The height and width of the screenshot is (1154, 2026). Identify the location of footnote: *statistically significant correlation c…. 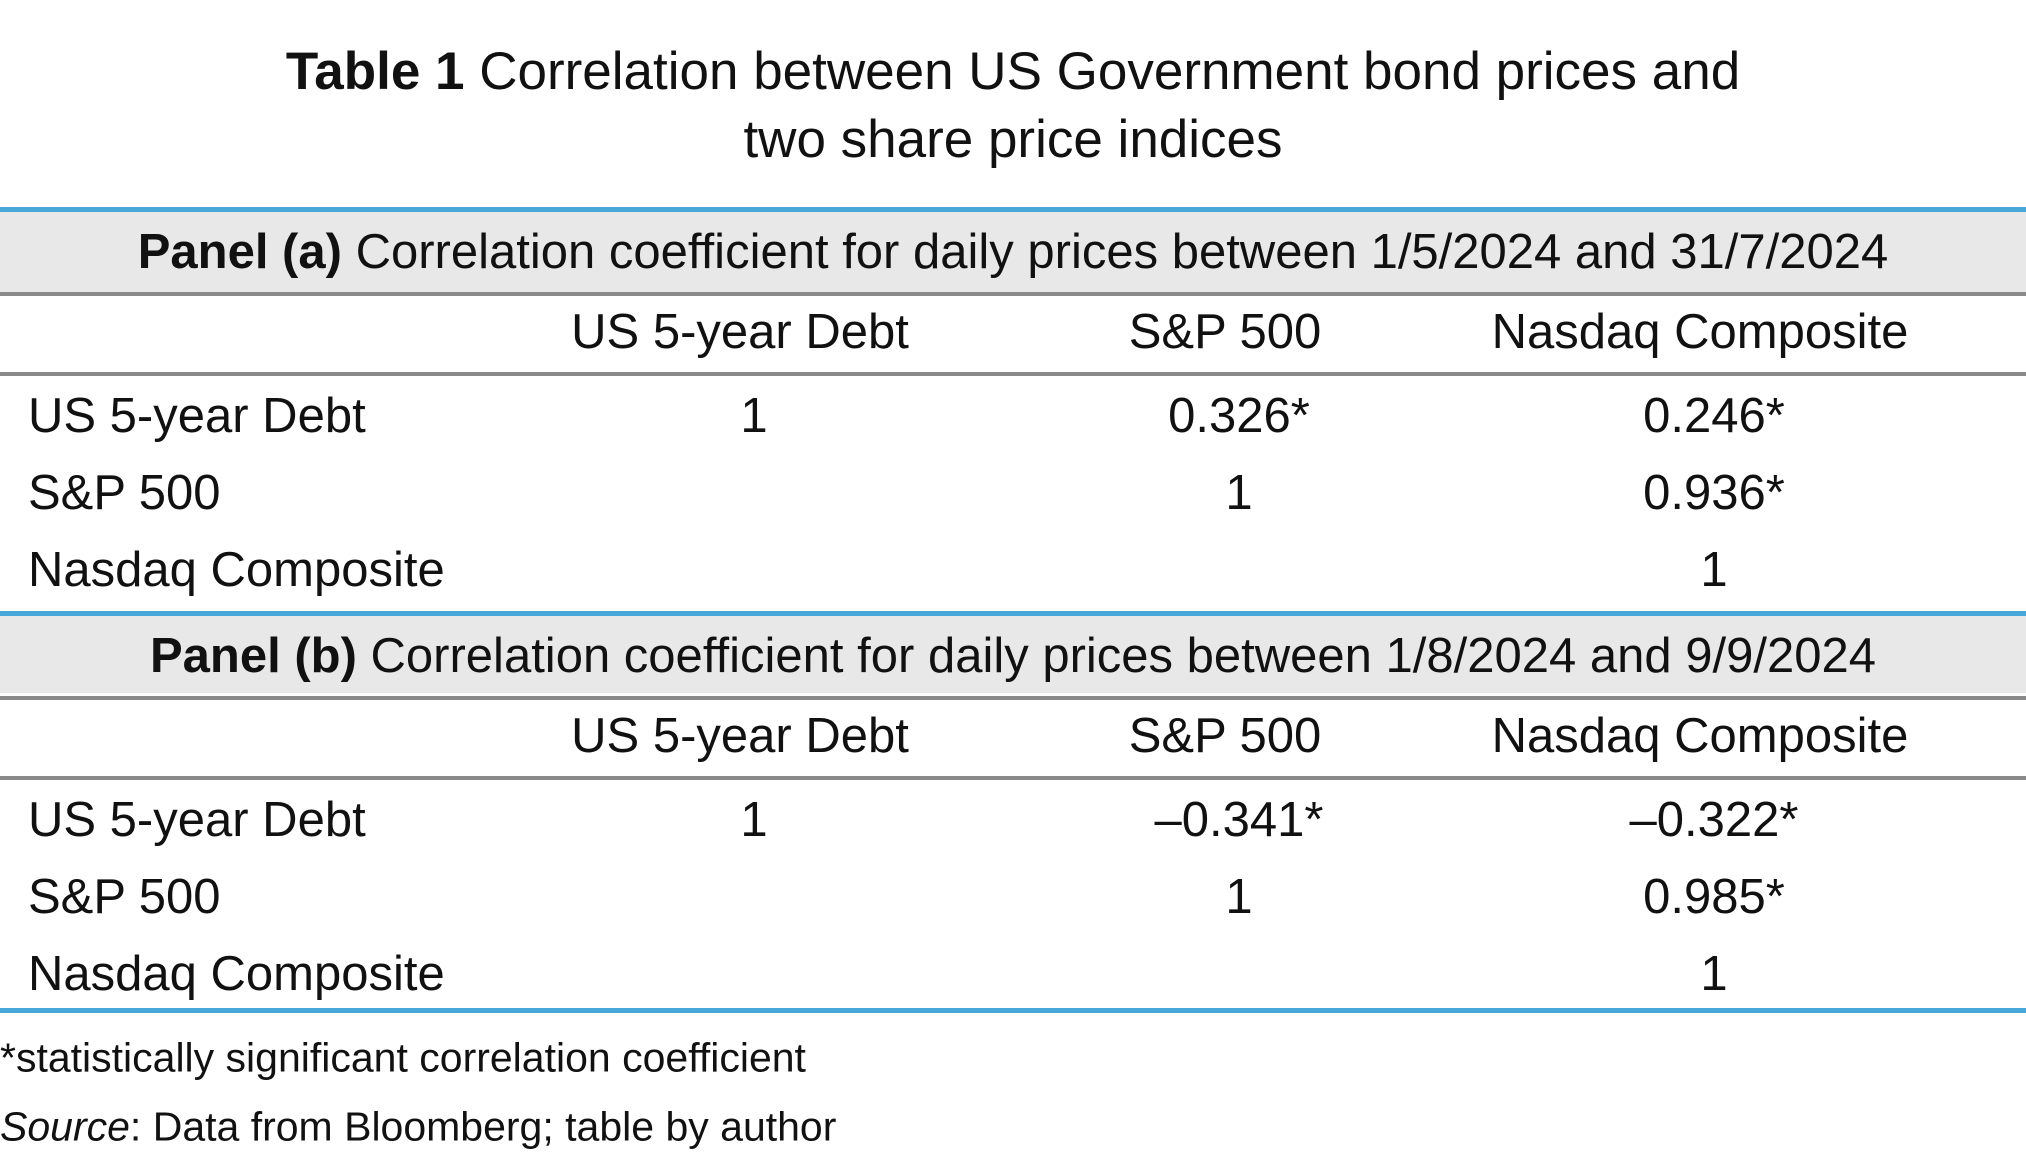
(403, 1057).